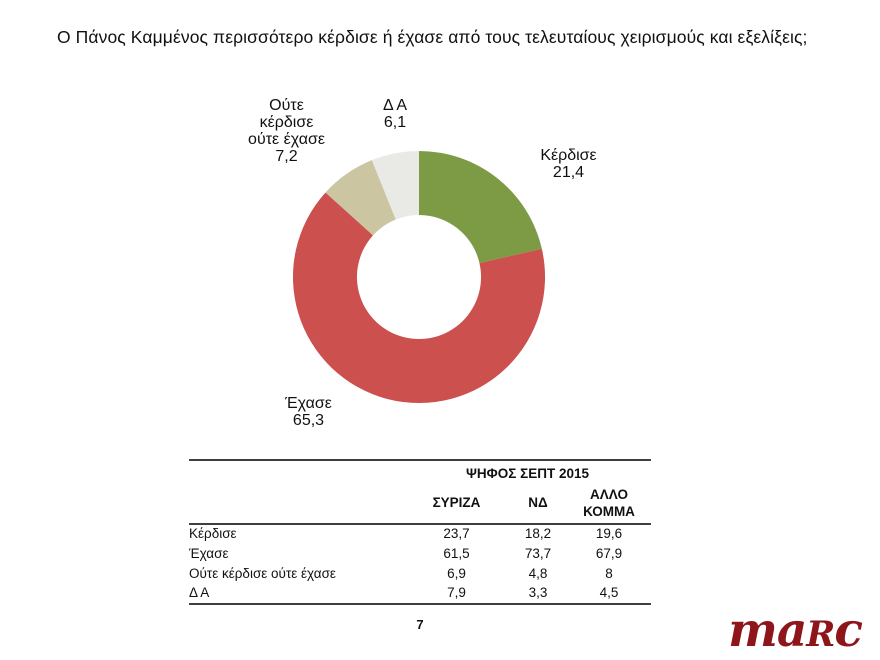 This screenshot has width=880, height=660. I want to click on marc-logo: maRc, so click(795, 631).